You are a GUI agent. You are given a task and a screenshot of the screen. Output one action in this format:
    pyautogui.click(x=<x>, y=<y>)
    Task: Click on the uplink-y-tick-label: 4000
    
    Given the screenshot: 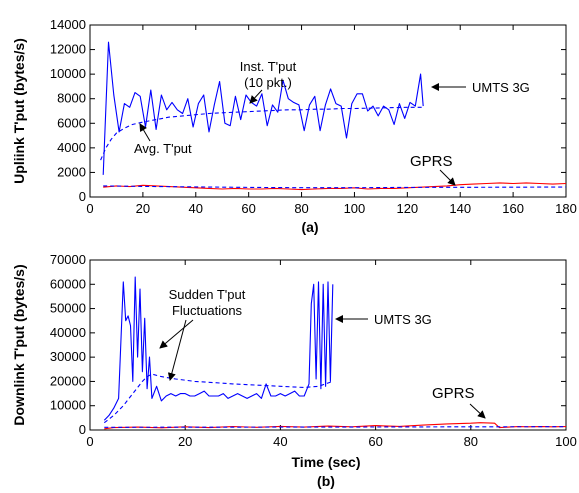 What is the action you would take?
    pyautogui.click(x=71, y=147)
    